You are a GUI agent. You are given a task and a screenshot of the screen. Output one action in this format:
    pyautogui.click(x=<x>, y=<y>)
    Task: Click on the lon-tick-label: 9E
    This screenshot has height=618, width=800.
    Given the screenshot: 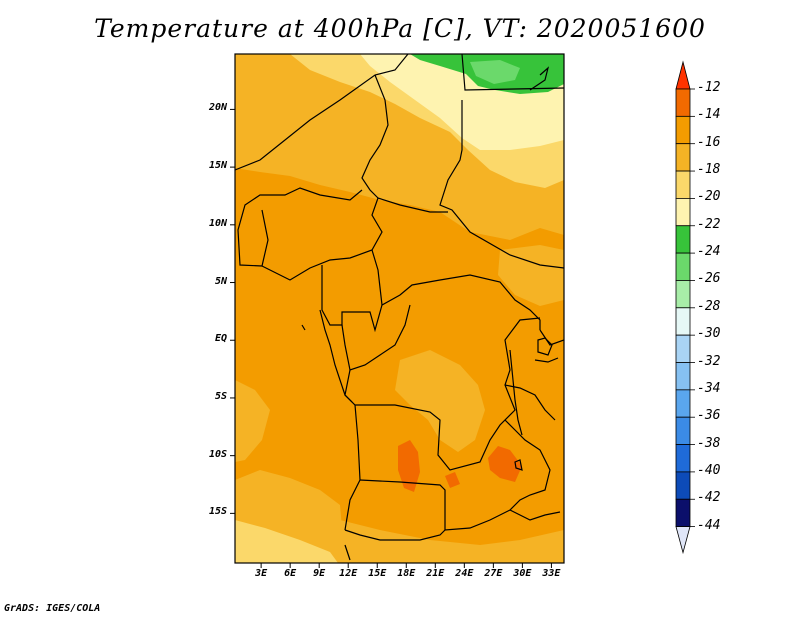 What is the action you would take?
    pyautogui.click(x=319, y=573)
    